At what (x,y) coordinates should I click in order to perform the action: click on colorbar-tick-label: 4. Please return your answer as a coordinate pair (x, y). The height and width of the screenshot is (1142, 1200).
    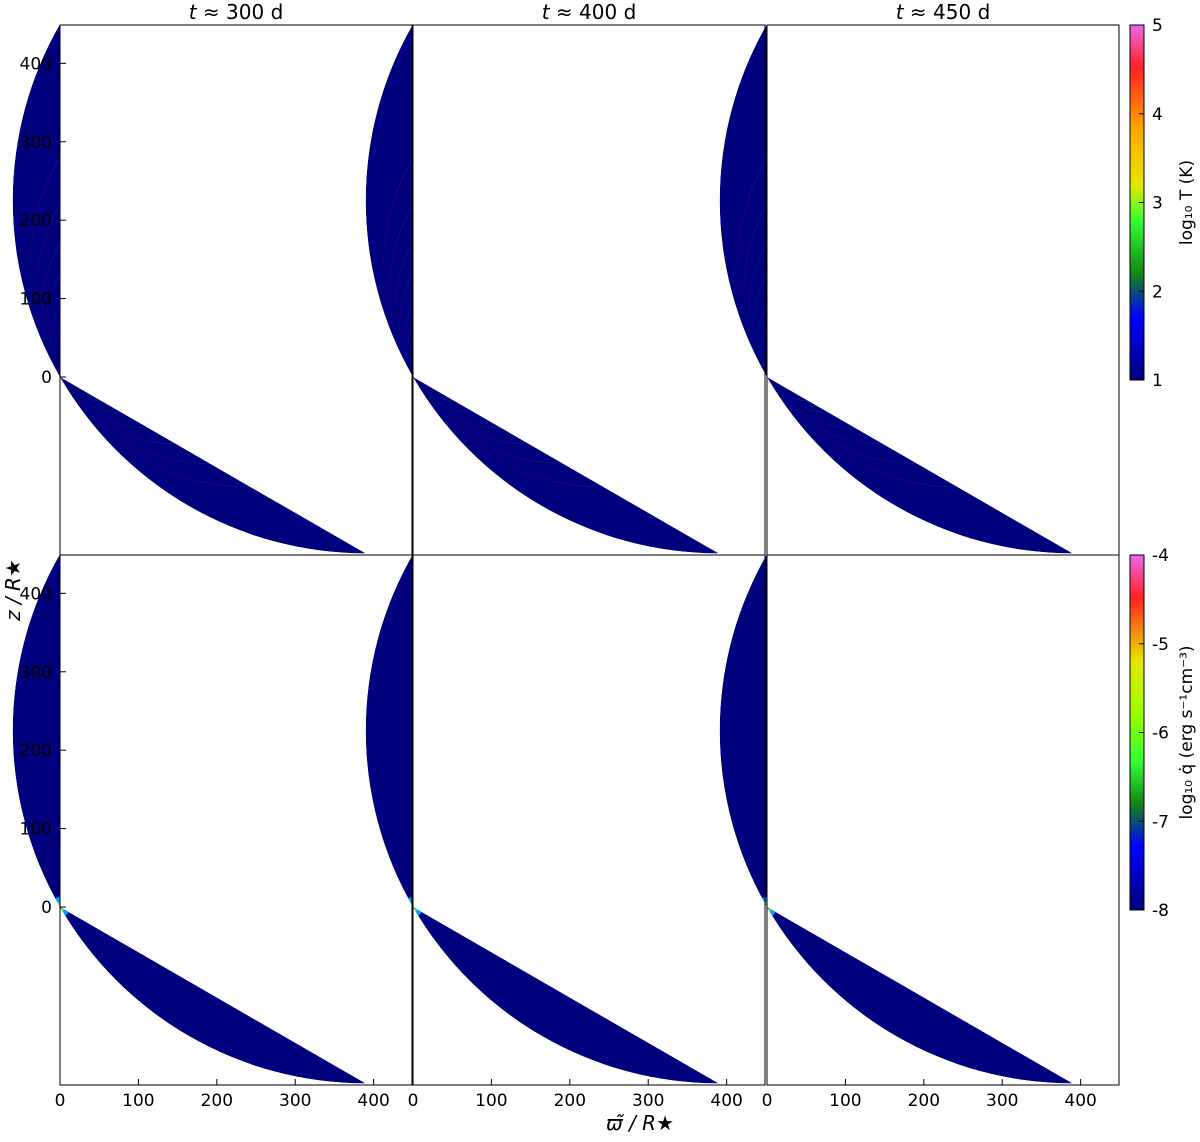
    Looking at the image, I should click on (1157, 115).